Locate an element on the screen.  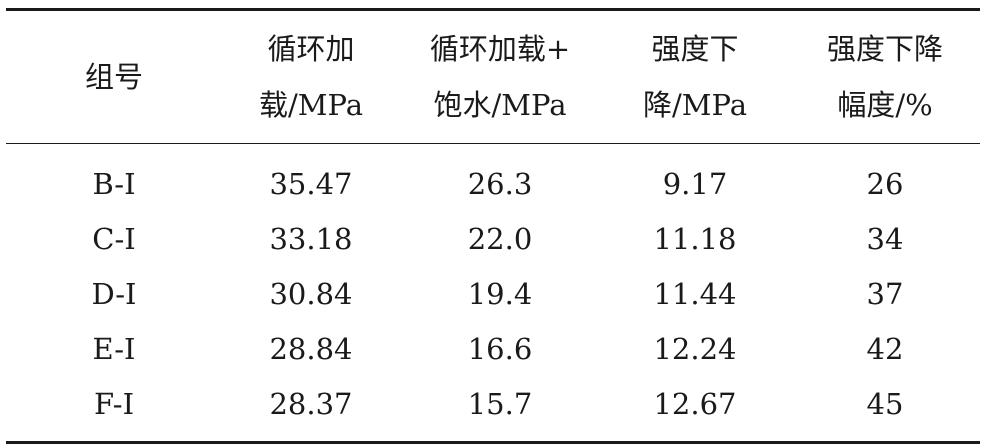
cell-group-id: E-I is located at coordinates (114, 348).